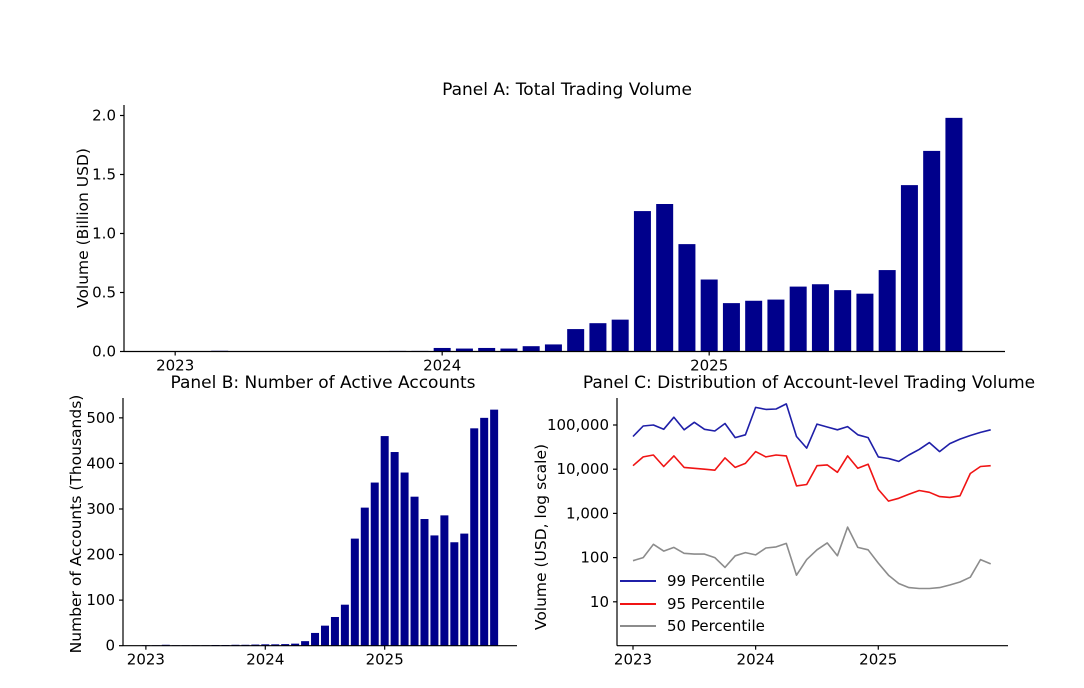 This screenshot has height=688, width=1084. Describe the element at coordinates (638, 625) in the screenshot. I see `legend-line-50-swatch` at that location.